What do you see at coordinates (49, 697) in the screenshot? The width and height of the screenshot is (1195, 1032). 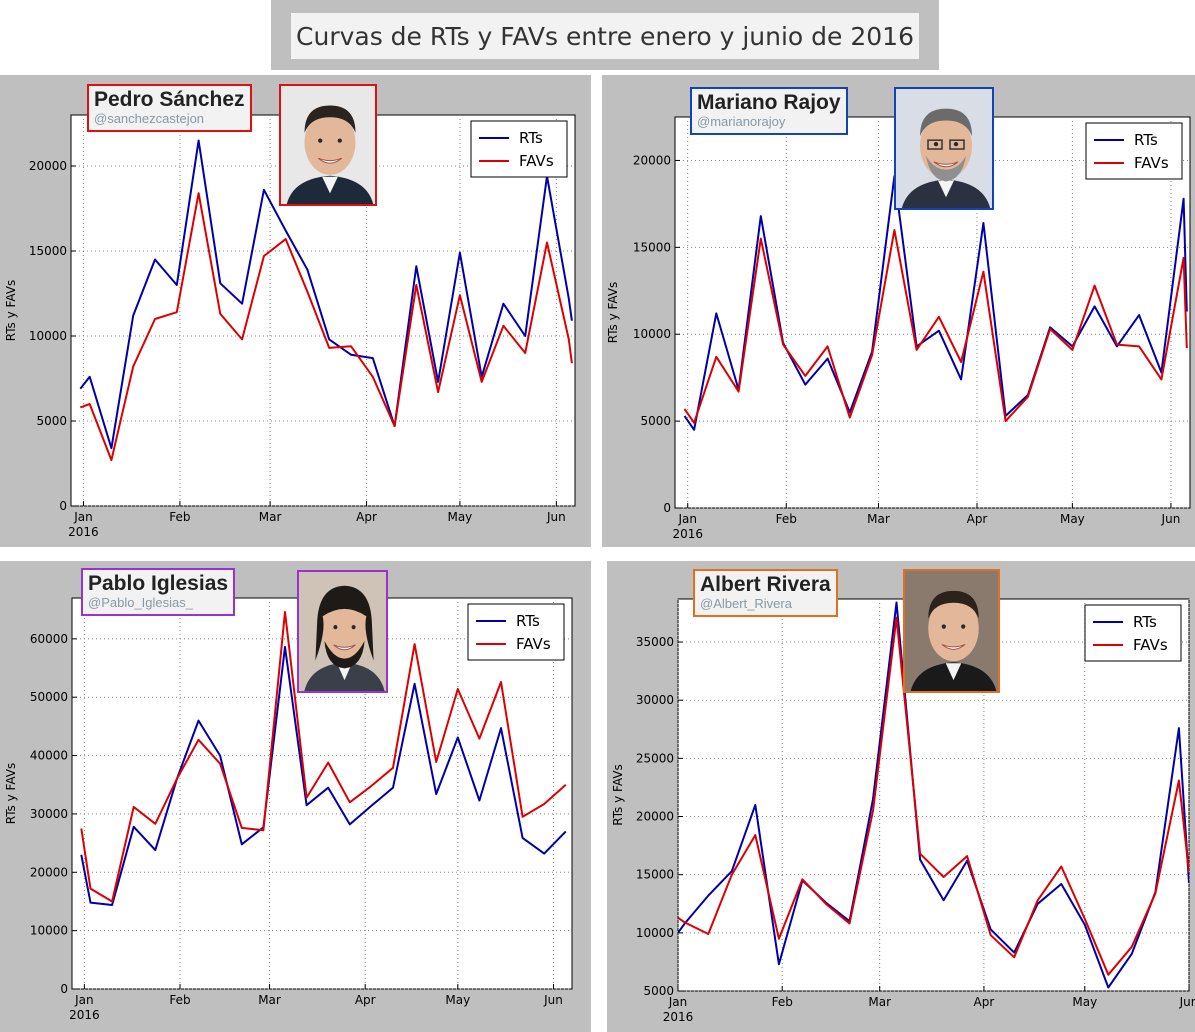 I see `y-tick-label: 50000` at bounding box center [49, 697].